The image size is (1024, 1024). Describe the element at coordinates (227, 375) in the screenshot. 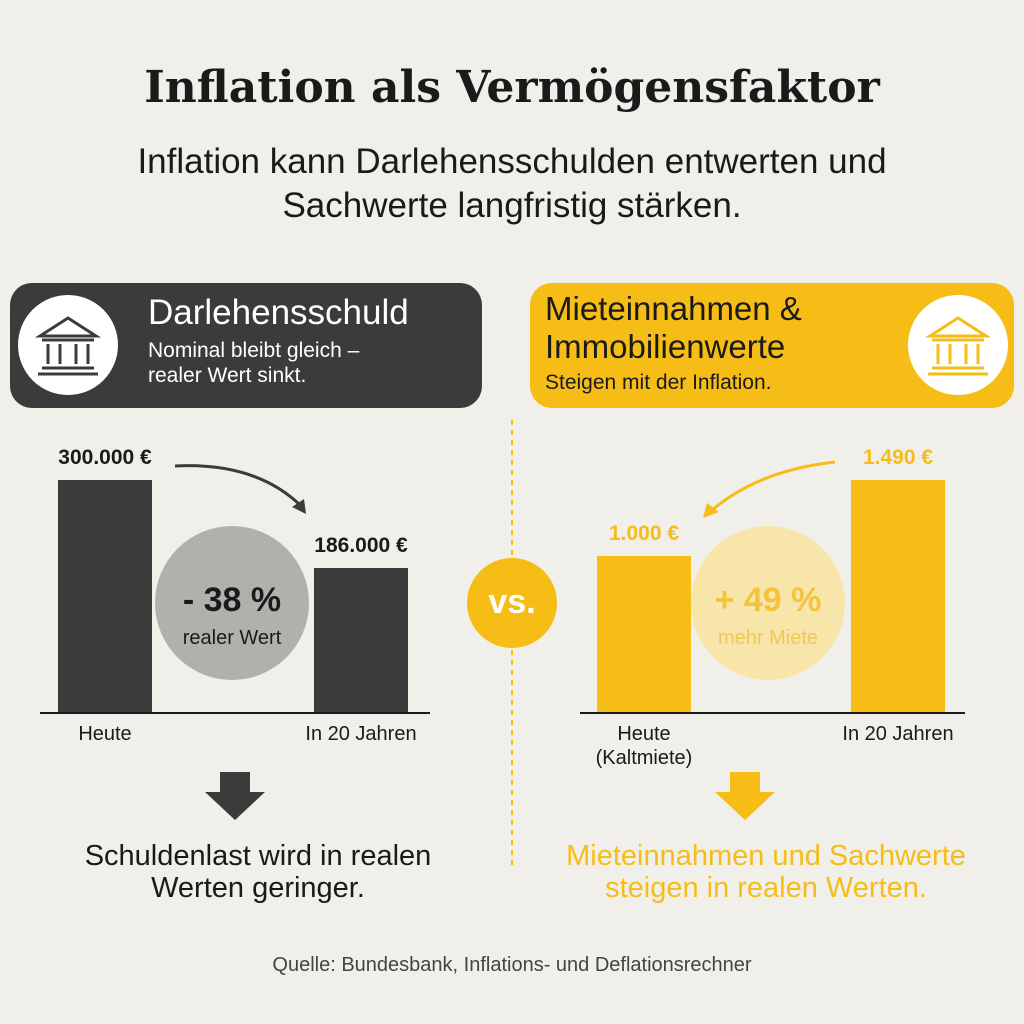

I see `panel-subtitle: realer Wert sinkt.` at that location.